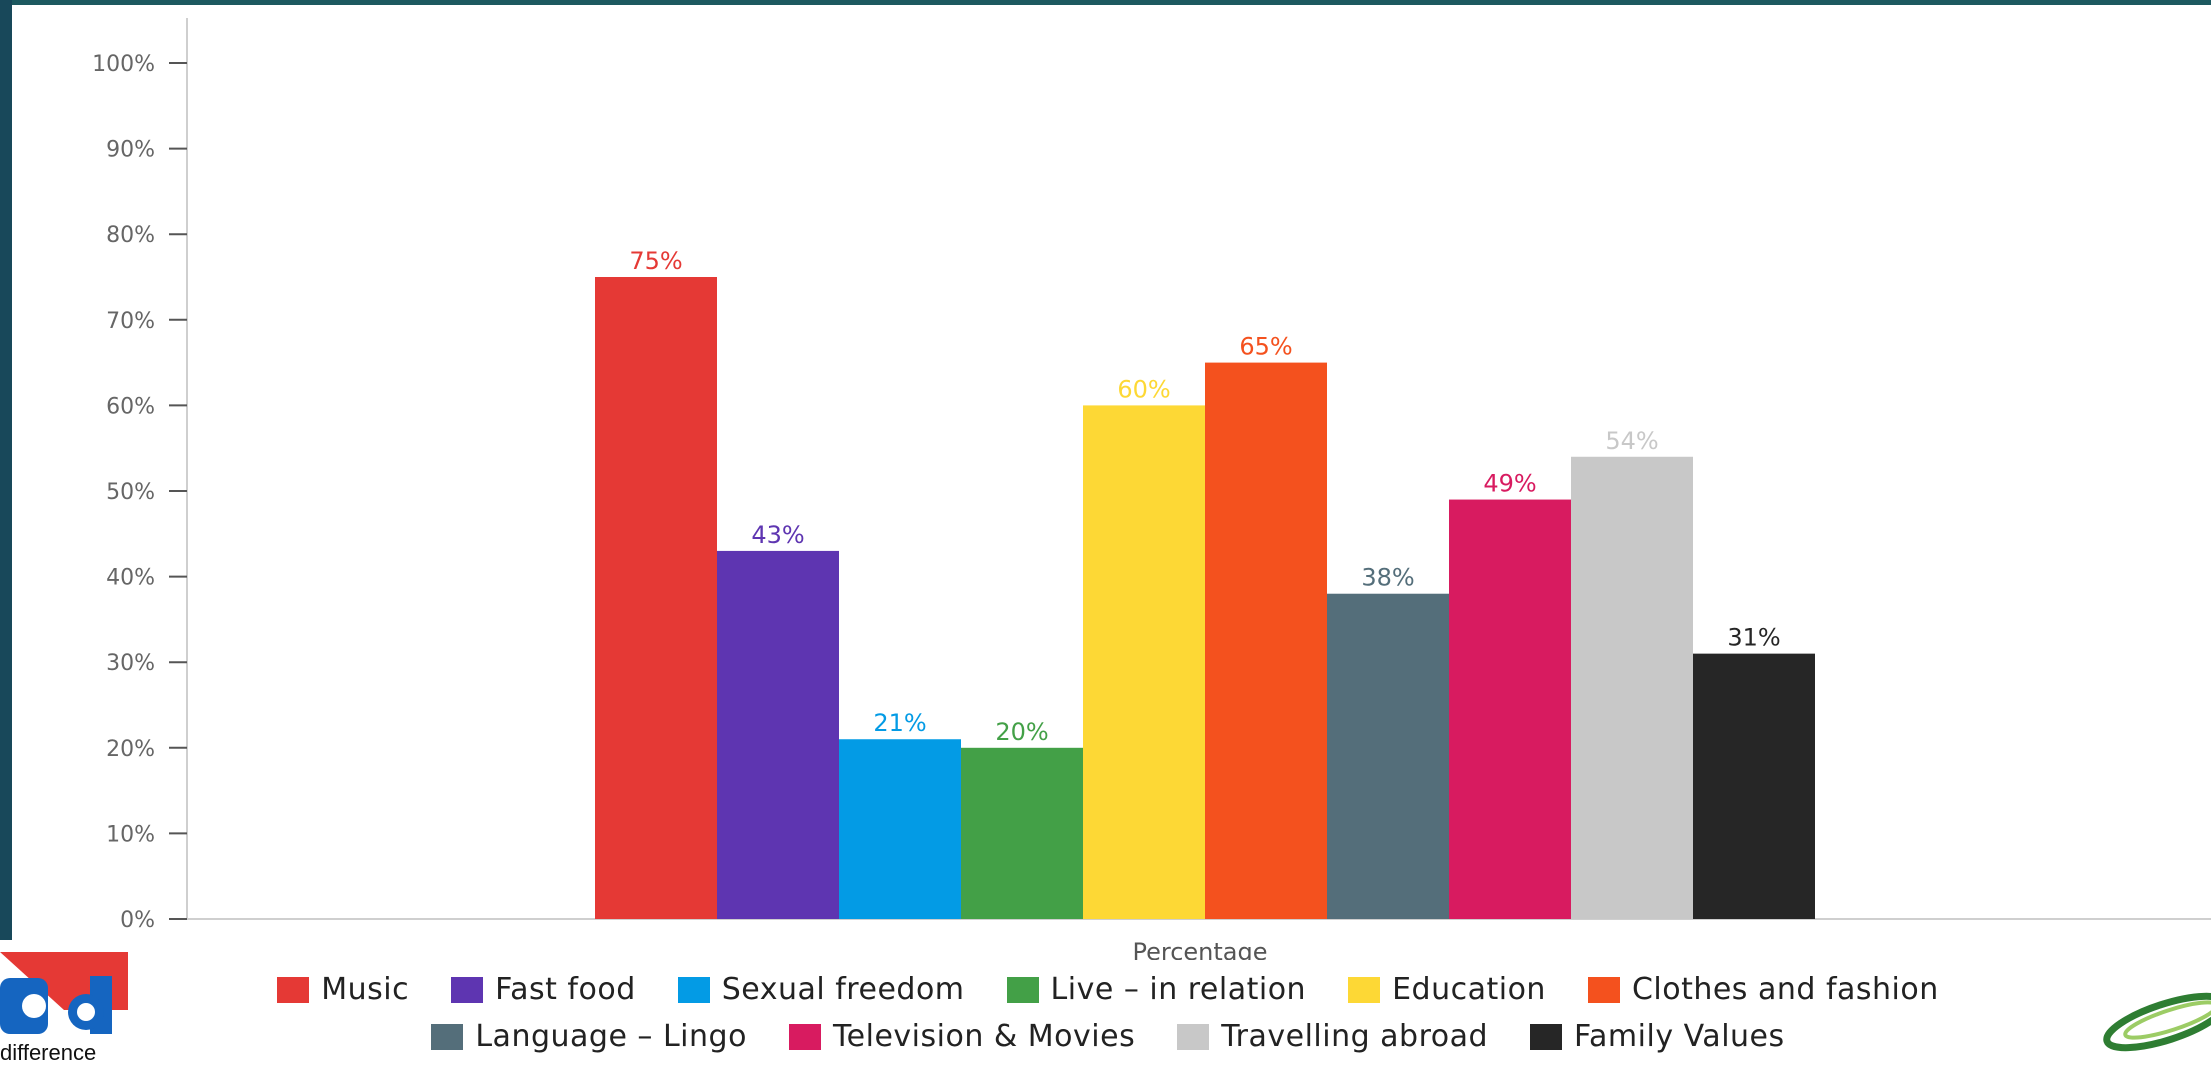 Image resolution: width=2211 pixels, height=1066 pixels. I want to click on letter-logo-icon, so click(64, 1001).